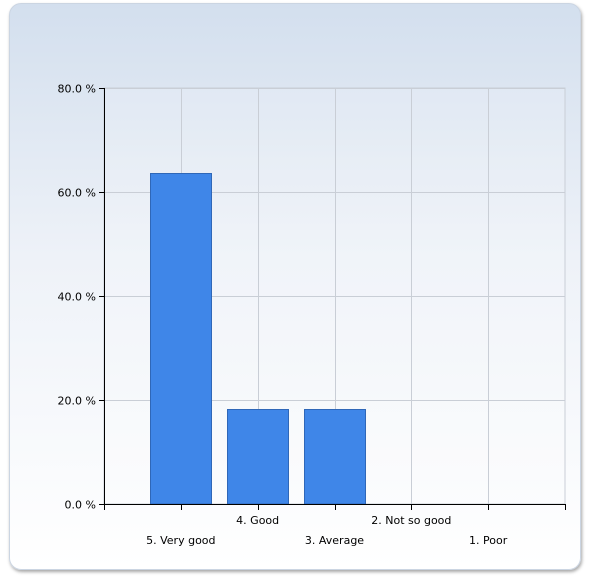  I want to click on y-tick-label: 80.0 %, so click(77, 89).